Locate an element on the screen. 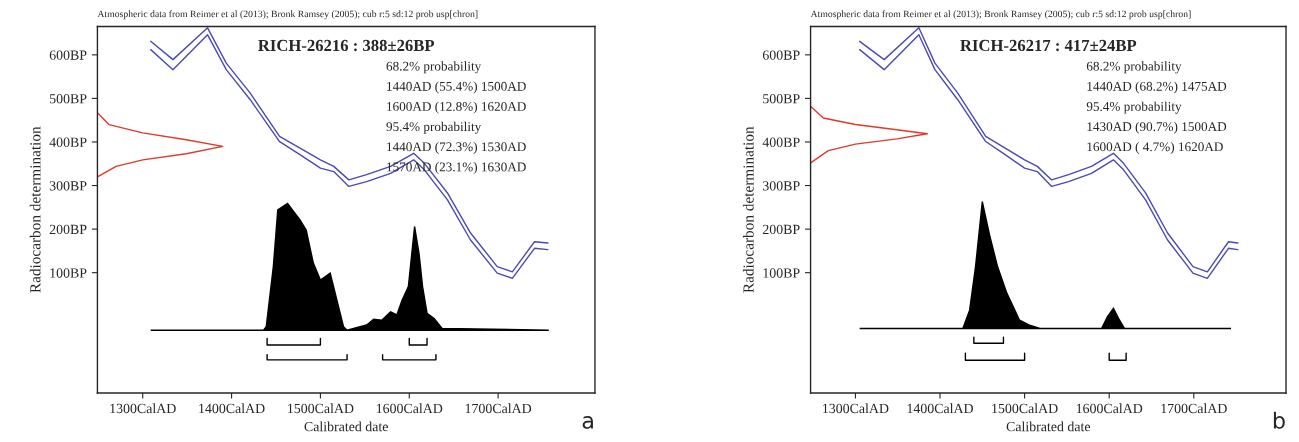  annotation: 1600AD (12.8%) 1620AD is located at coordinates (456, 107).